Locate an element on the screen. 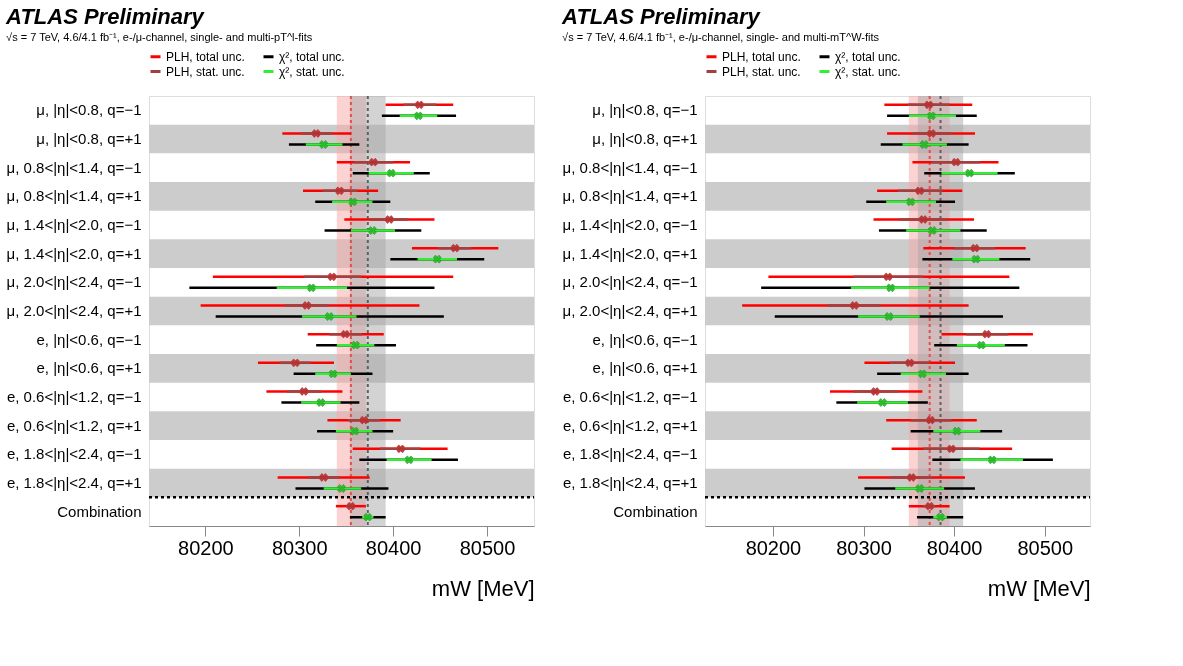 The width and height of the screenshot is (1183, 666). chart-subtitle: √s = 7 TeV, 4.6/4.1 fb⁻¹, e-/μ-channel, single- and multi-pT^l-fits is located at coordinates (159, 37).